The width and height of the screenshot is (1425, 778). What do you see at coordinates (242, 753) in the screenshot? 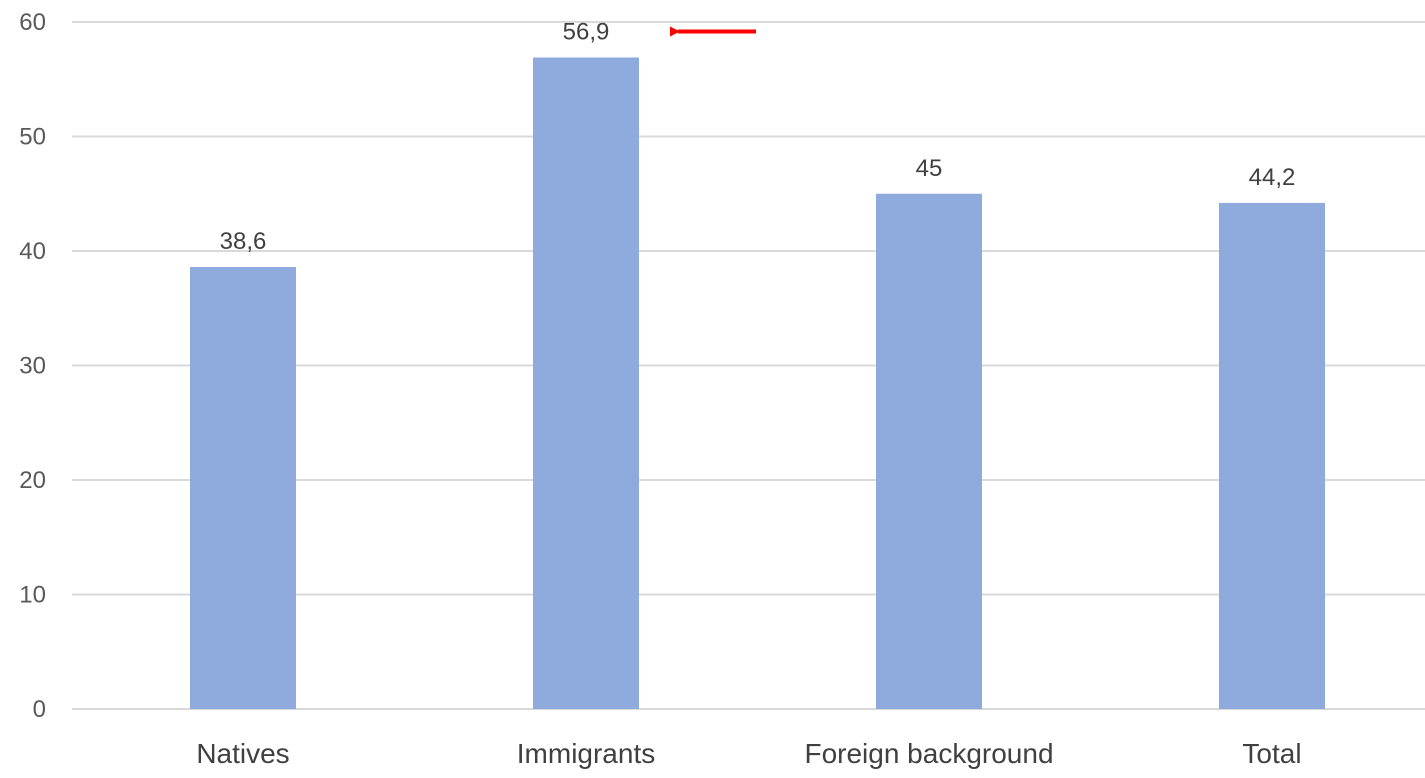
I see `x-tick-label: Natives` at bounding box center [242, 753].